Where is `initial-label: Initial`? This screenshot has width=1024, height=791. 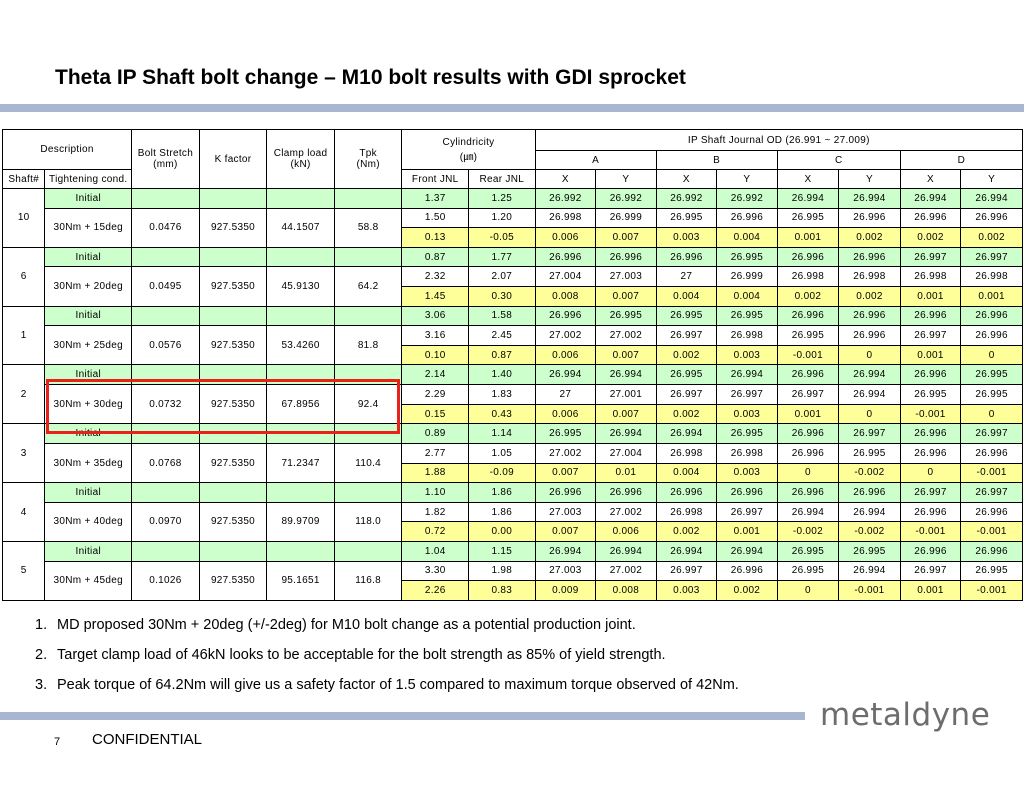
initial-label: Initial is located at coordinates (88, 257).